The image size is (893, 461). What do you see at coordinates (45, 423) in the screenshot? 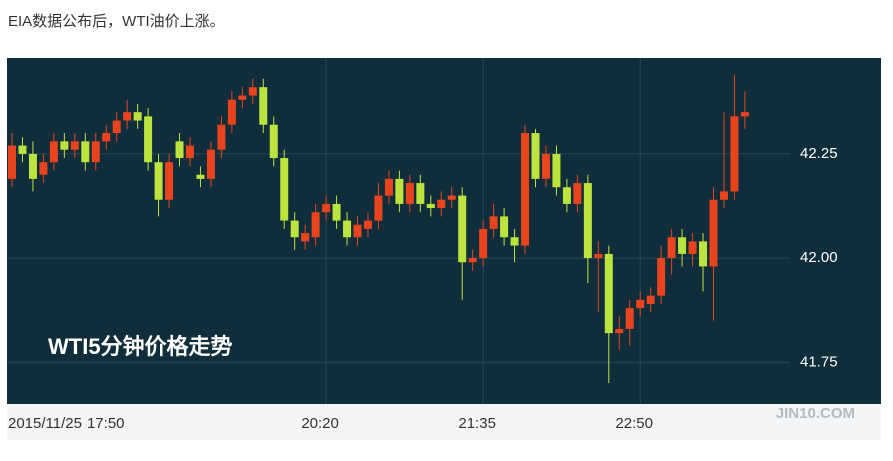
I see `date-label: 2015/11/25` at bounding box center [45, 423].